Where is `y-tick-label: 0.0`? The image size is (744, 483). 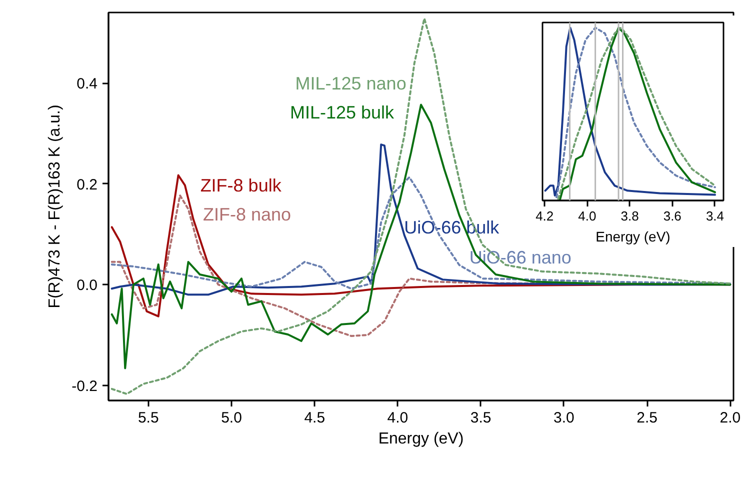
y-tick-label: 0.0 is located at coordinates (87, 285).